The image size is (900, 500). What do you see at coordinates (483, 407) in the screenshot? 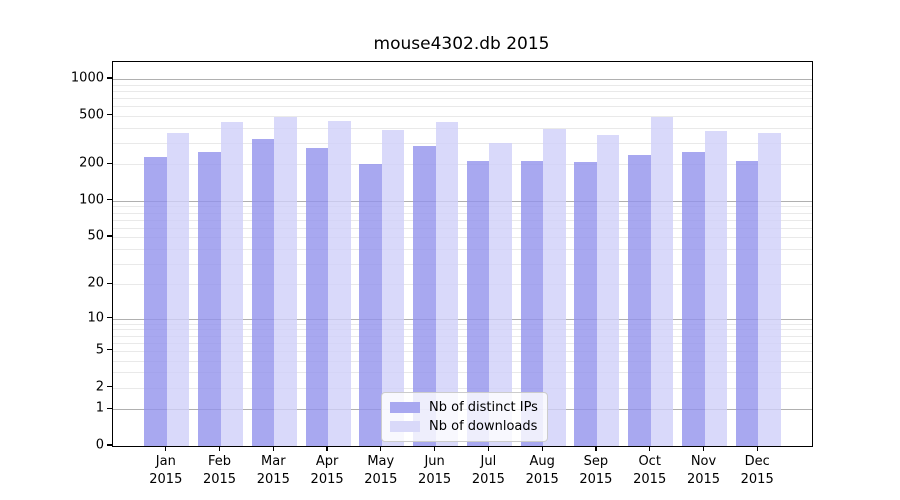
I see `legend-label-distinct-ips: Nb of distinct IPs` at bounding box center [483, 407].